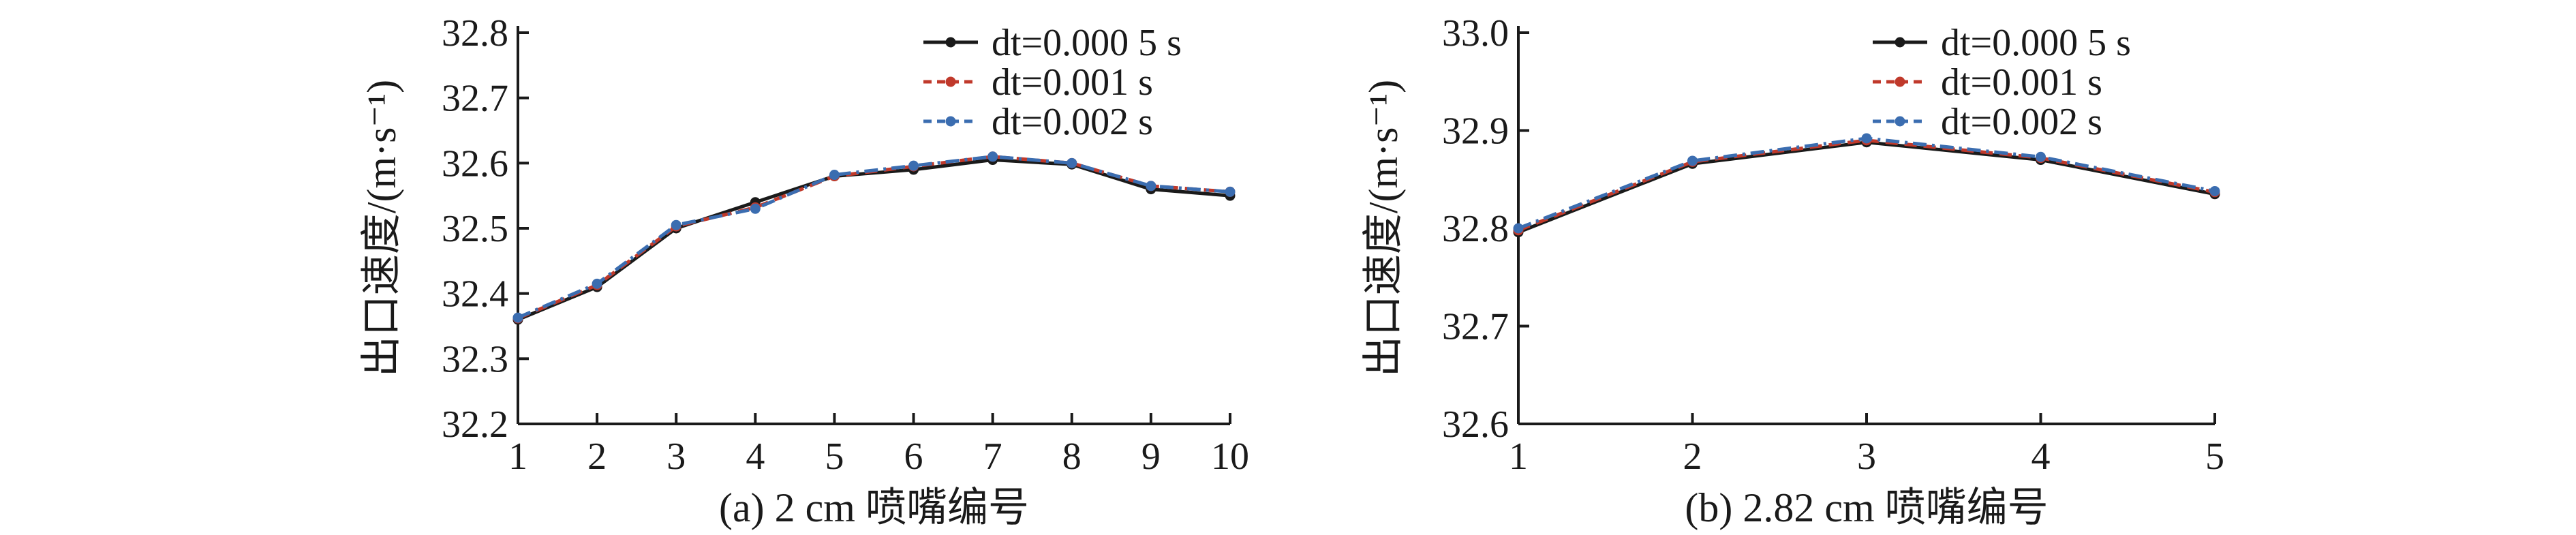 The image size is (2576, 535). What do you see at coordinates (1866, 507) in the screenshot?
I see `x-axis-title: (b) 2.82 cm 喷嘴编号` at bounding box center [1866, 507].